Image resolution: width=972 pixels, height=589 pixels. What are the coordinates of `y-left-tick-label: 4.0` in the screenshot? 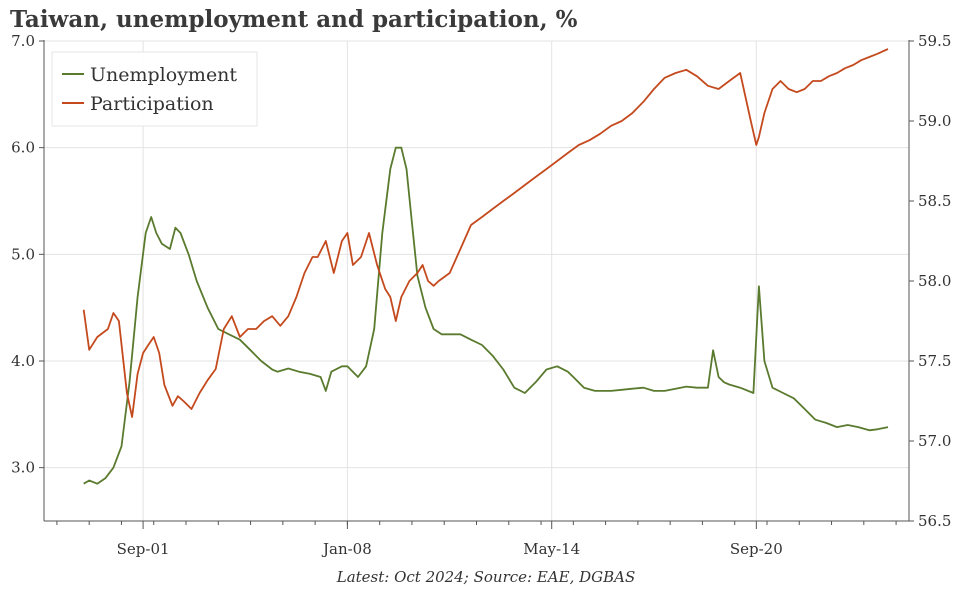 It's located at (23, 361).